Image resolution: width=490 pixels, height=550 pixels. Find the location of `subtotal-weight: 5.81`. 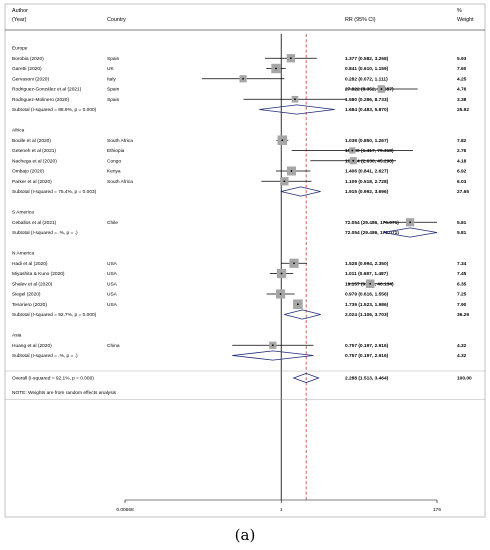

subtotal-weight: 5.81 is located at coordinates (462, 233).